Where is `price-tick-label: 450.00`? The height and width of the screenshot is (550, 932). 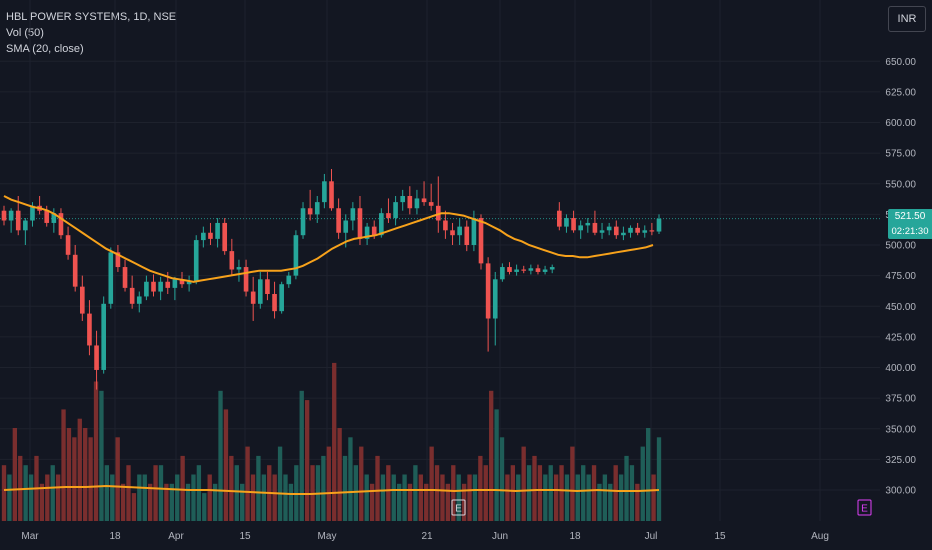 price-tick-label: 450.00 is located at coordinates (900, 307).